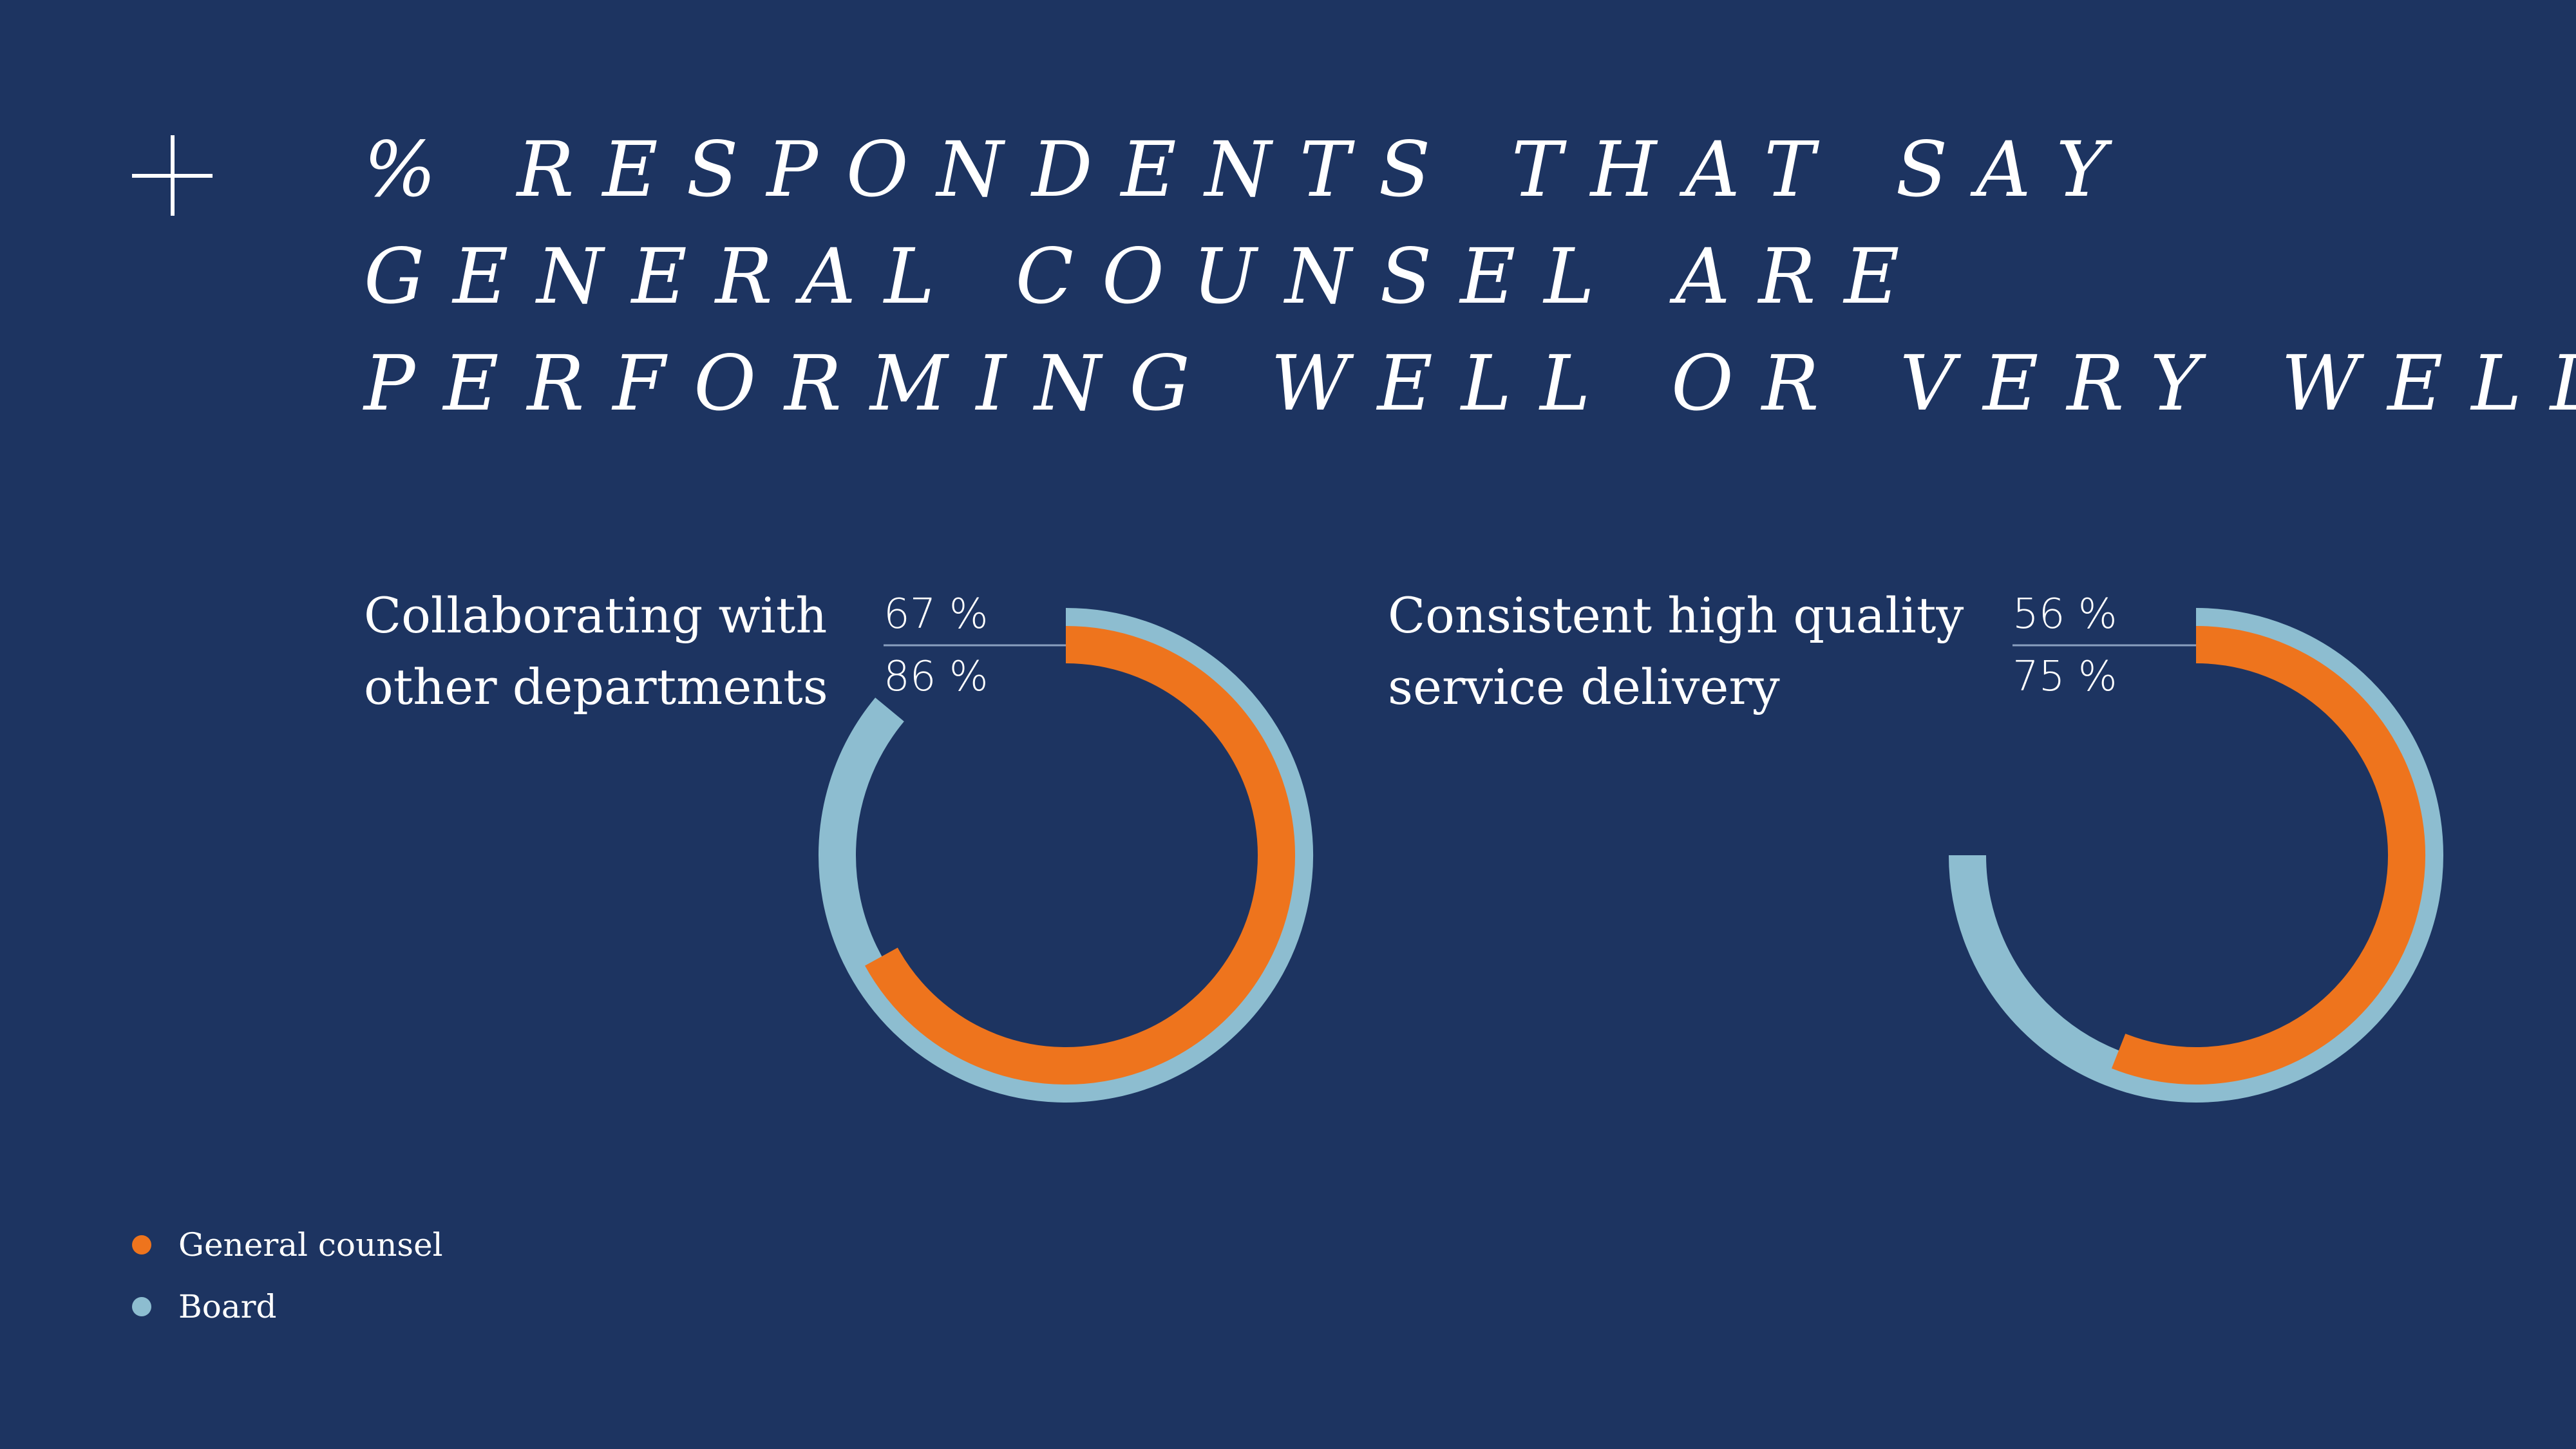 This screenshot has width=2576, height=1449. Describe the element at coordinates (310, 1245) in the screenshot. I see `legend-label-general-counsel: General counsel` at that location.